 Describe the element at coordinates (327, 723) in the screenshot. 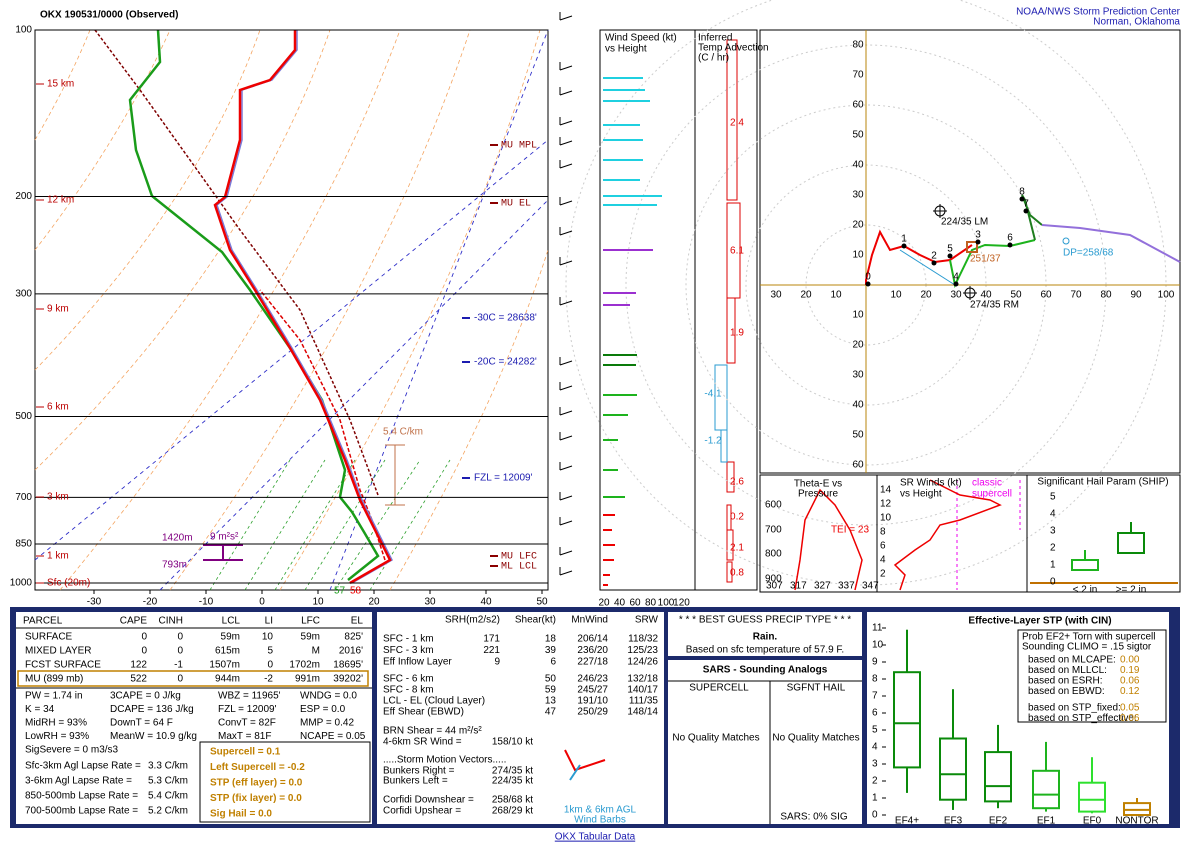

I see `index: MMP = 0.42` at that location.